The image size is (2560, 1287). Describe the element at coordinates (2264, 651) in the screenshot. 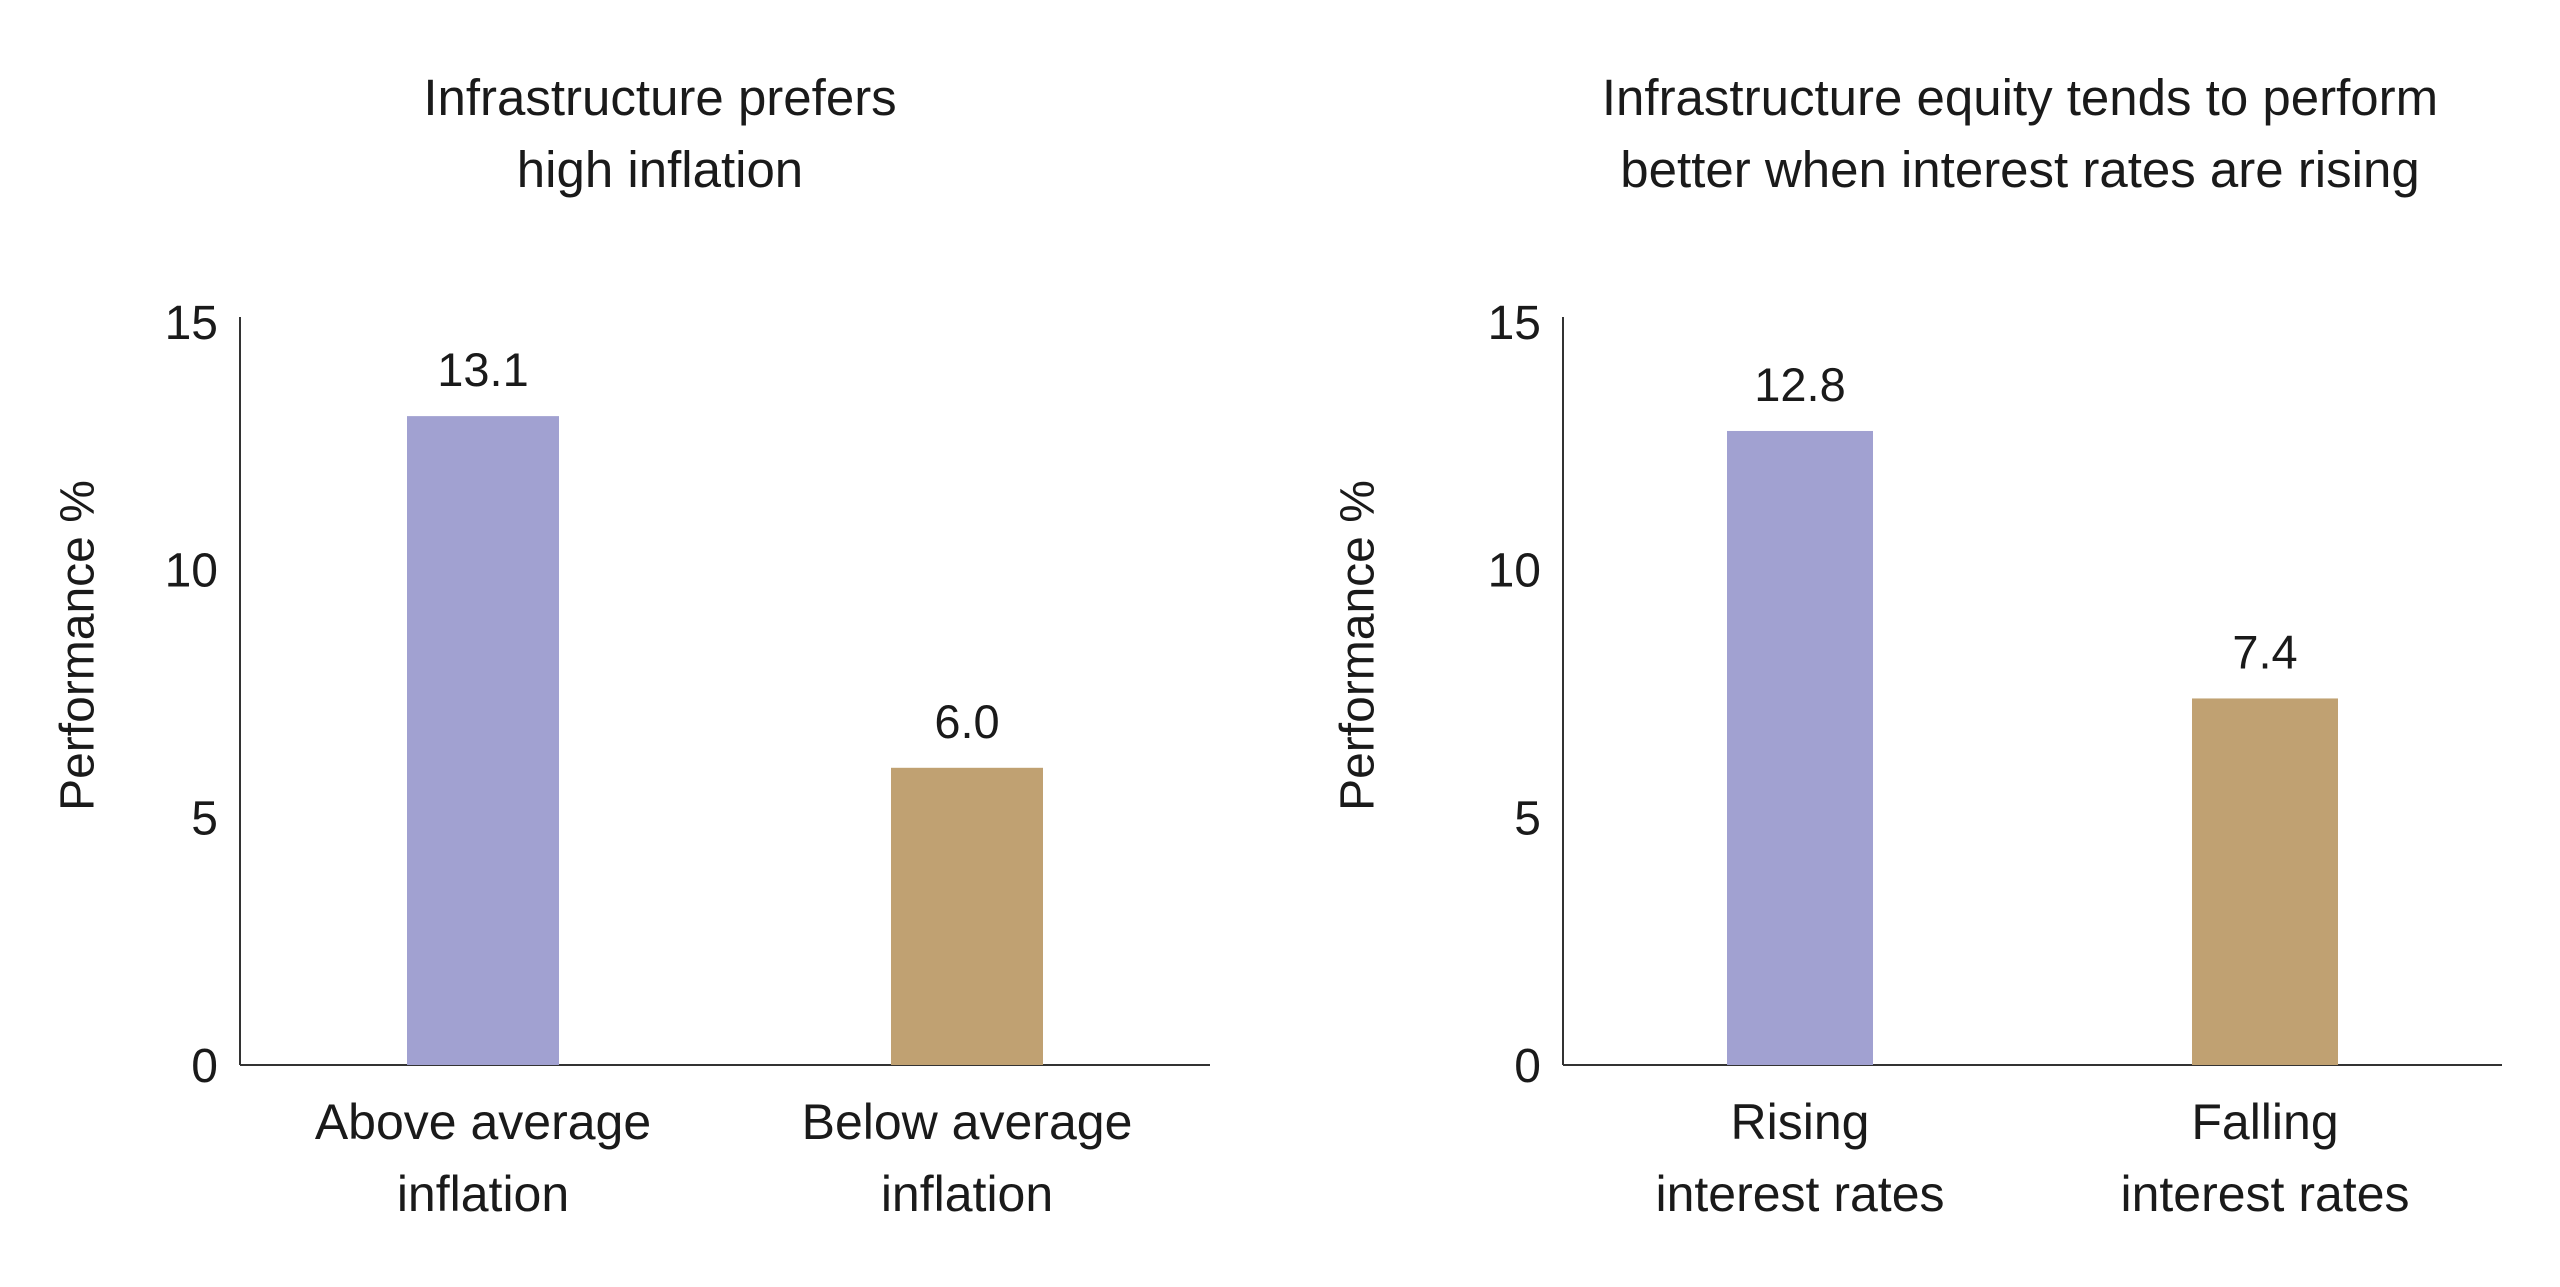

I see `data-label: 7.4` at that location.